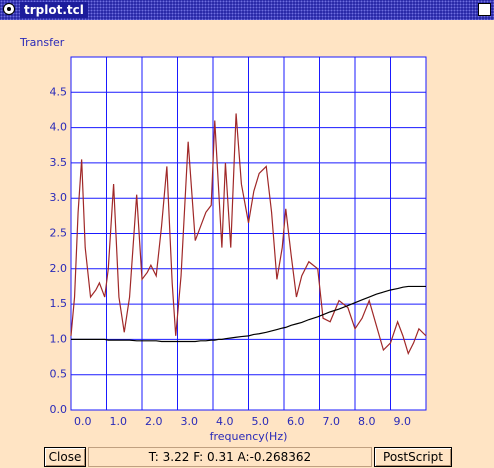 This screenshot has height=468, width=494. Describe the element at coordinates (367, 421) in the screenshot. I see `x-tick-label: 8.0` at that location.